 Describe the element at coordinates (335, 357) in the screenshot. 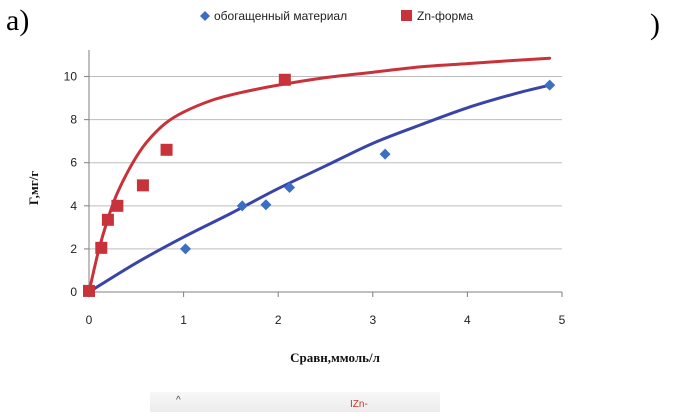

I see `x-axis-title: Сравн,ммоль/л` at that location.